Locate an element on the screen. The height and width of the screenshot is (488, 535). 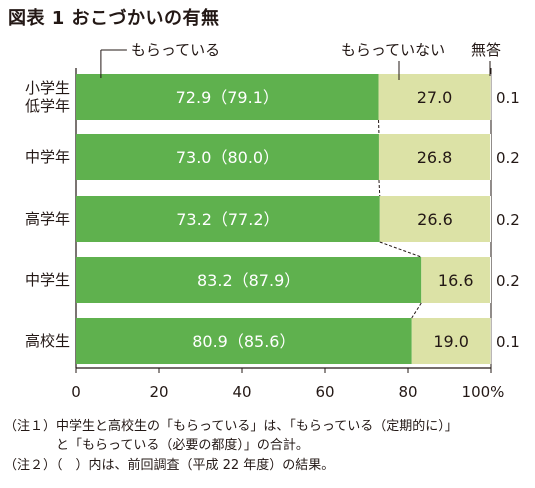
chart-title: 図表 1 おこづかいの有無 is located at coordinates (114, 18).